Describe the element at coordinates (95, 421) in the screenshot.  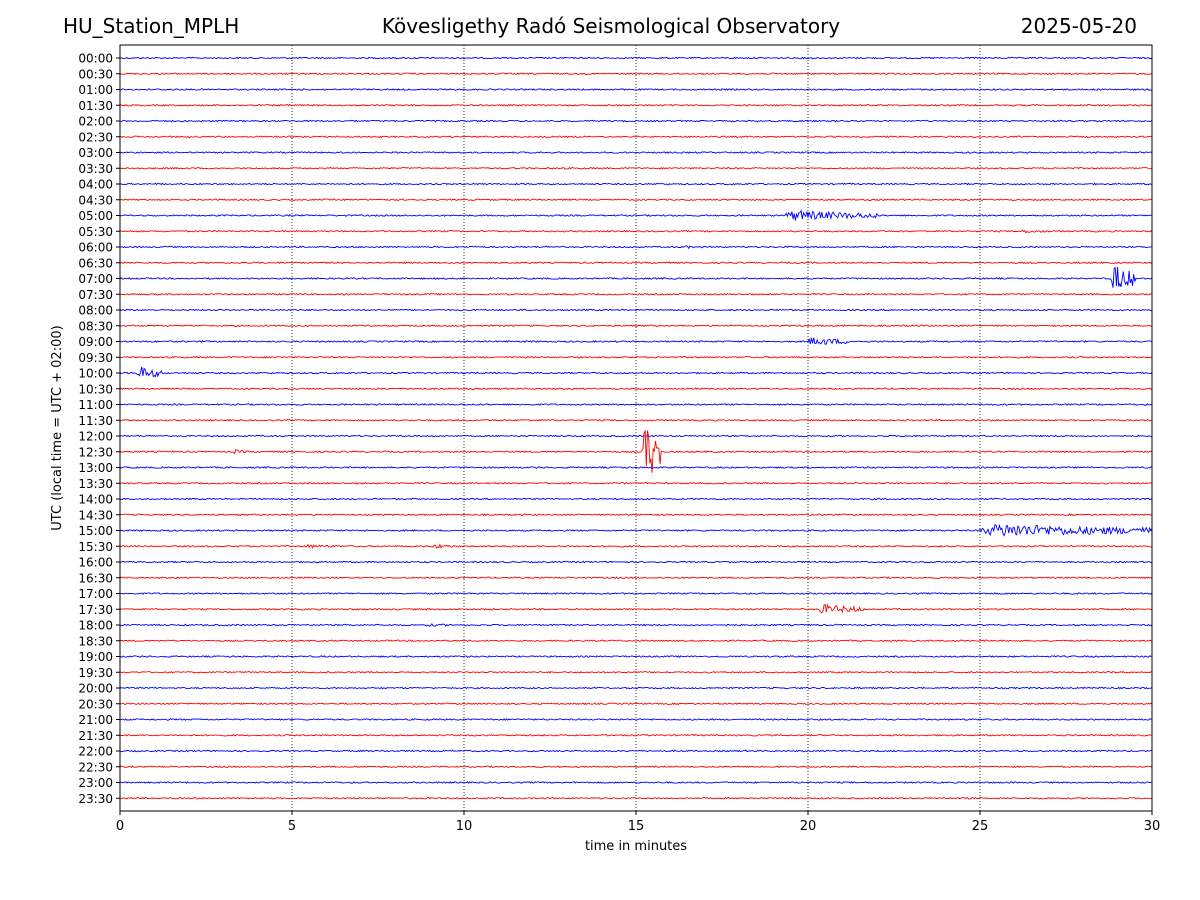
I see `y-tick-label-23: 11:30` at that location.